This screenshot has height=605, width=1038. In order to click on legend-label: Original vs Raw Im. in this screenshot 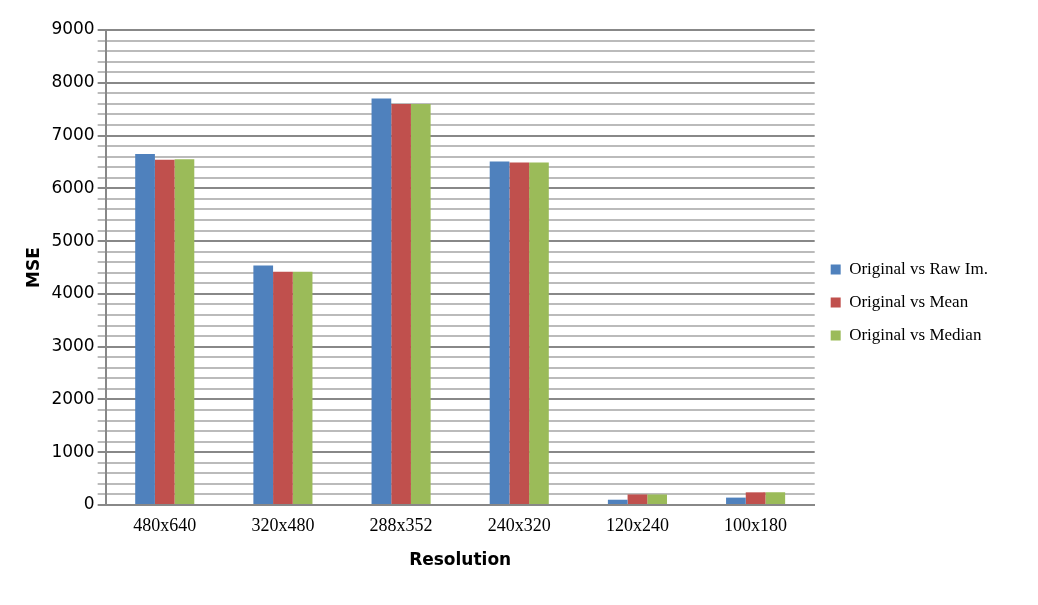, I will do `click(919, 268)`.